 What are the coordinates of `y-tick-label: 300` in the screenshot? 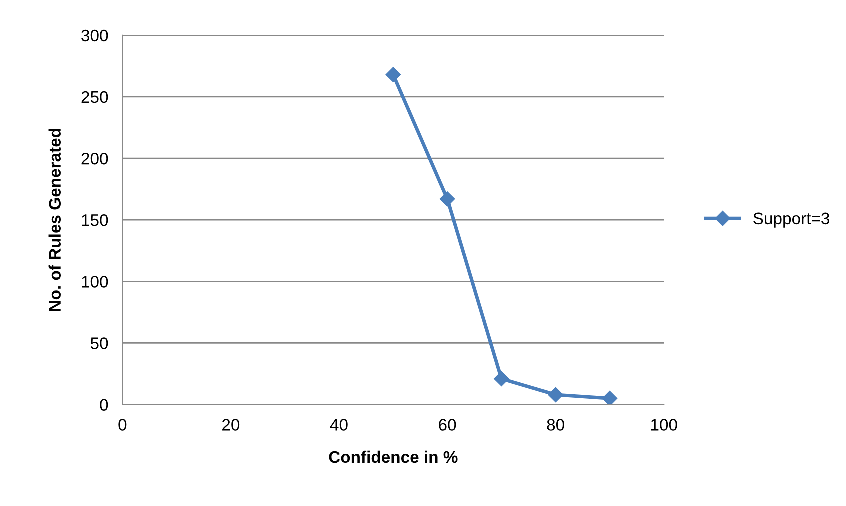 It's located at (95, 36).